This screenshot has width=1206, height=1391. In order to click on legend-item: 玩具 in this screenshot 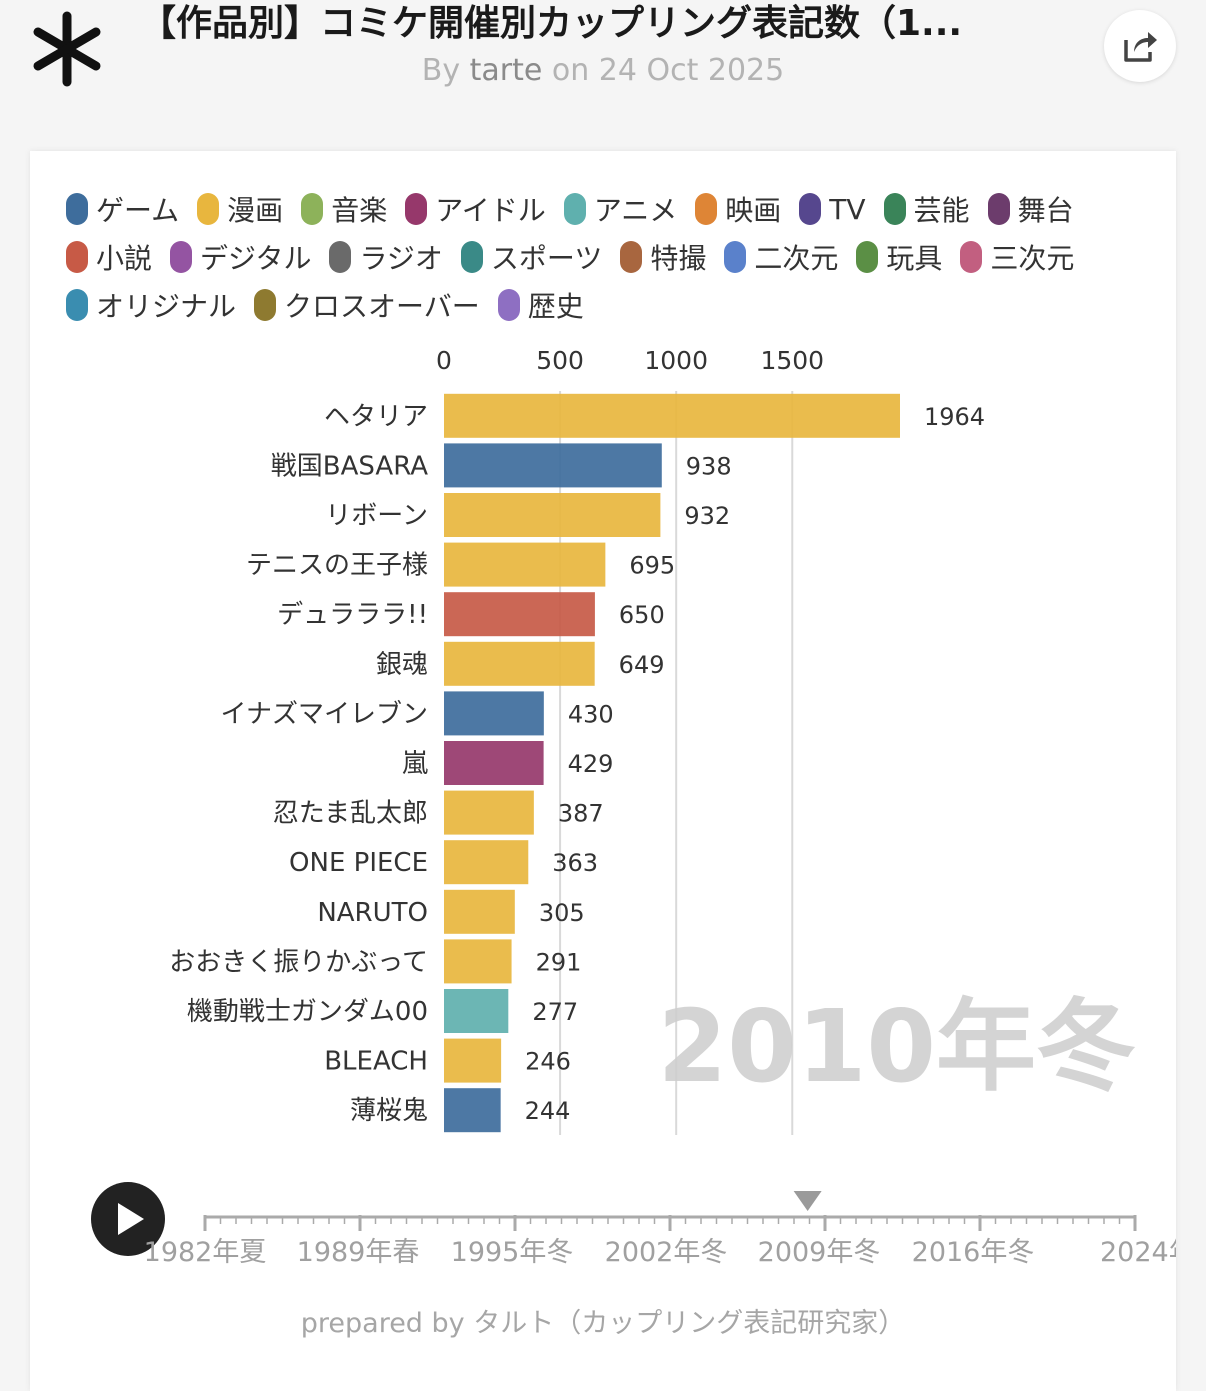, I will do `click(899, 257)`.